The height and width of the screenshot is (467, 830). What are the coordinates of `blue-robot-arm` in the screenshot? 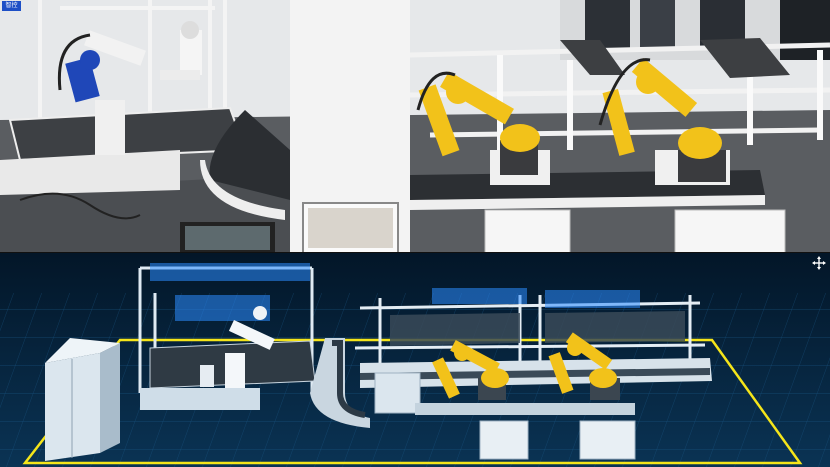 It's located at (101, 92).